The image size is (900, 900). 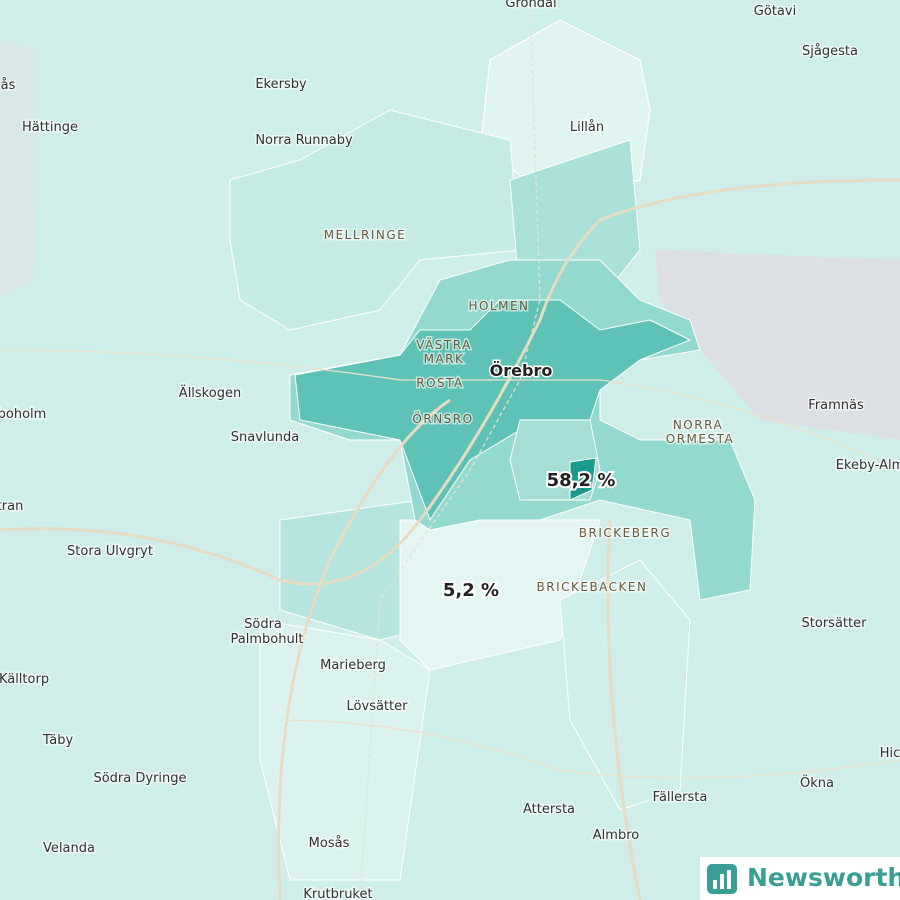 I want to click on place-label: Ekeby-Alm, so click(x=868, y=465).